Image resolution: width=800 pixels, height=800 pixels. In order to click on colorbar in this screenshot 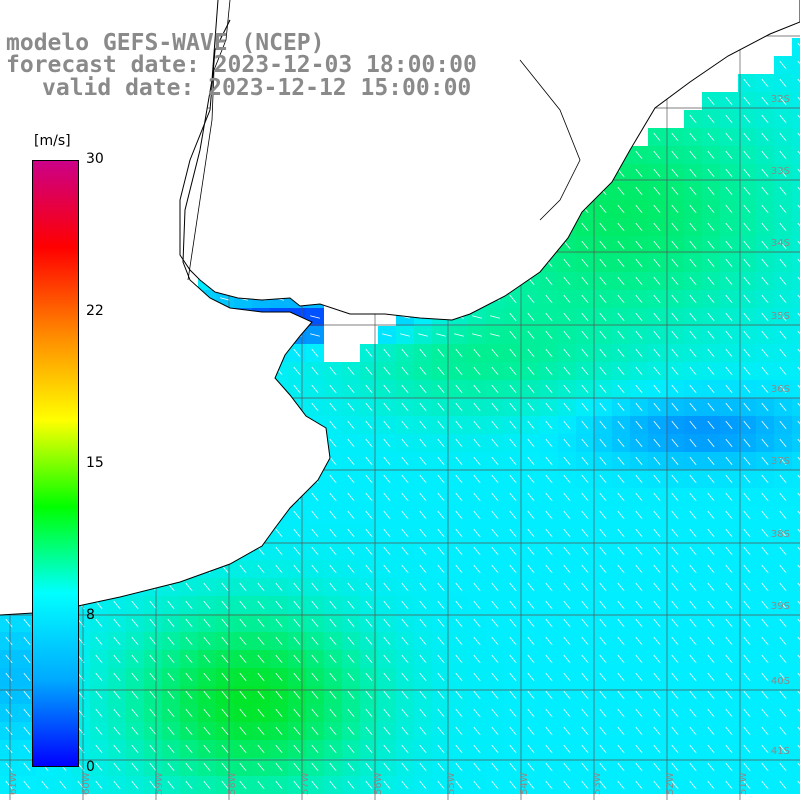, I will do `click(55, 463)`.